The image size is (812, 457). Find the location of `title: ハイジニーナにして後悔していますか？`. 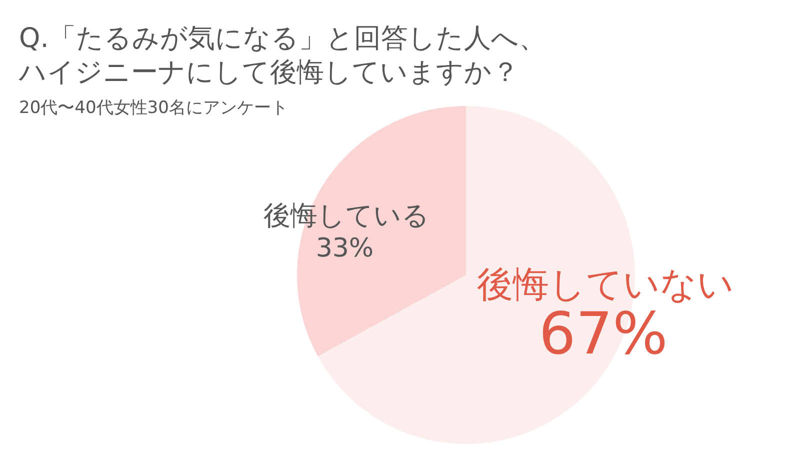

title: ハイジニーナにして後悔していますか？ is located at coordinates (269, 72).